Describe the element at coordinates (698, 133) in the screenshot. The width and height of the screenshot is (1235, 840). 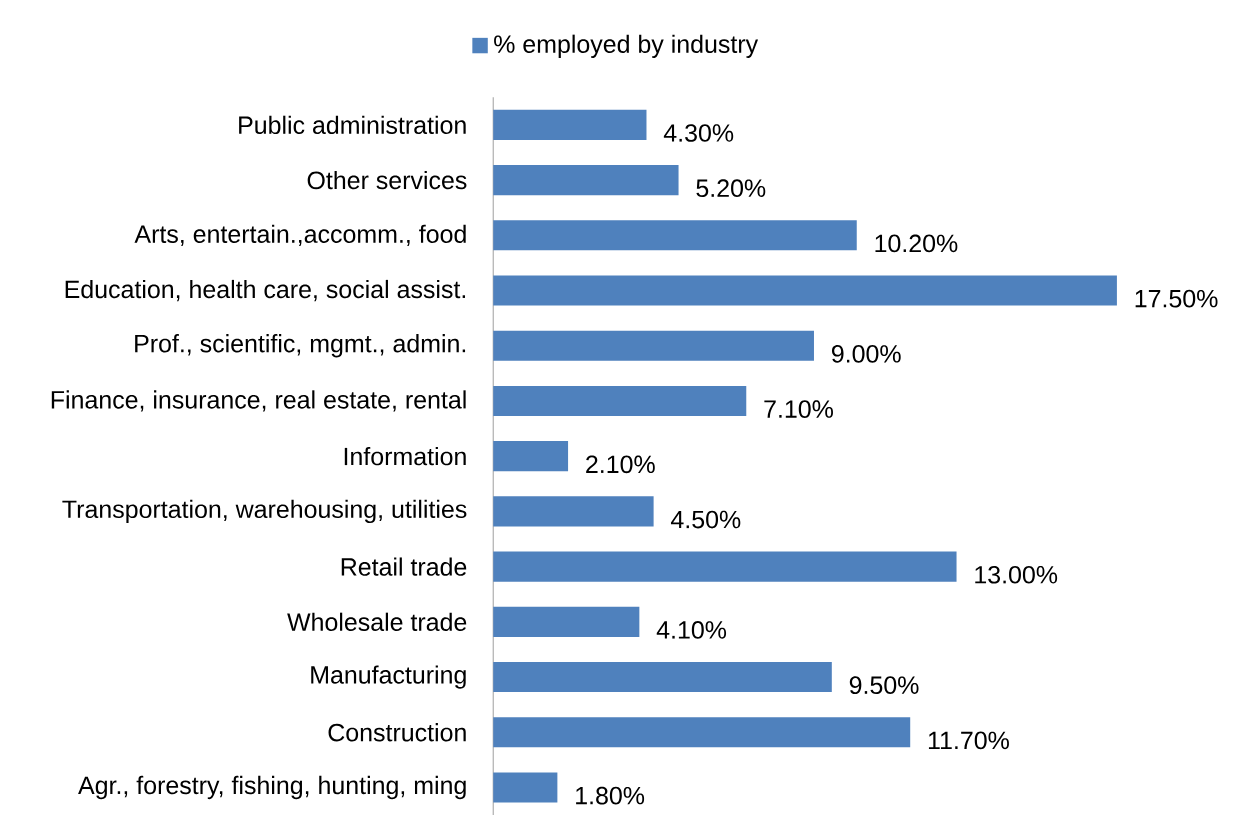
I see `data-label: 4.30%` at that location.